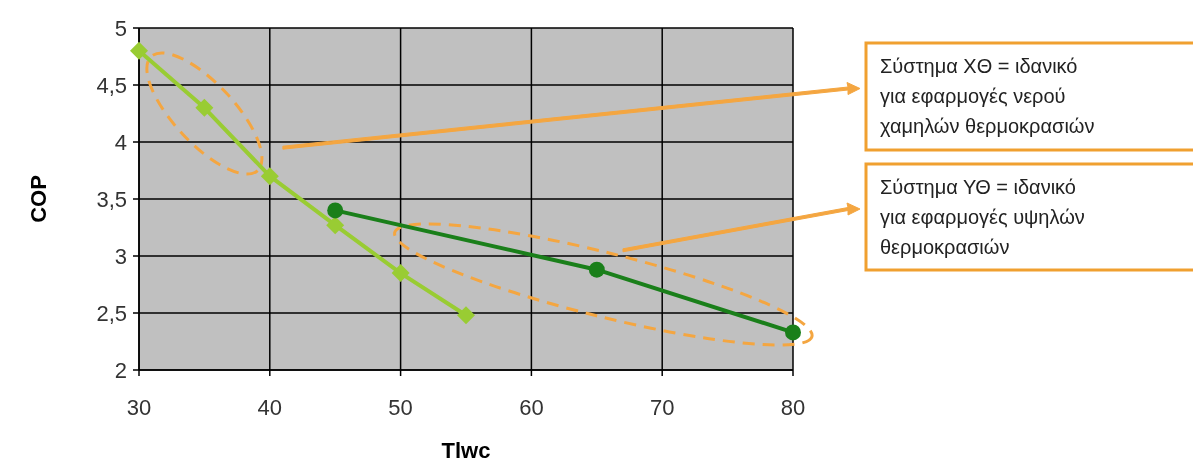 This screenshot has height=476, width=1193. What do you see at coordinates (120, 142) in the screenshot?
I see `y-tick-label: 4` at bounding box center [120, 142].